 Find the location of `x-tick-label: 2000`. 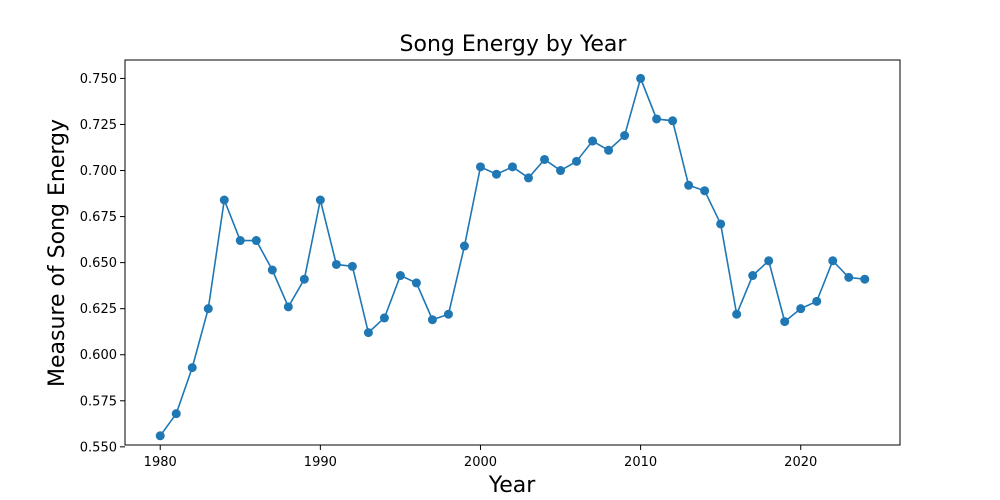

x-tick-label: 2000 is located at coordinates (480, 462).